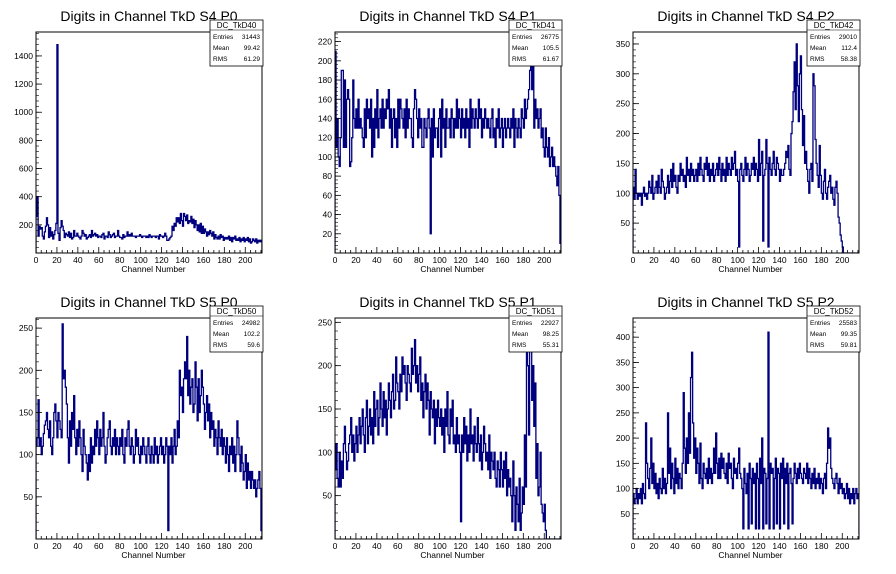 This screenshot has width=896, height=574. Describe the element at coordinates (551, 59) in the screenshot. I see `stats-value: 61.67` at that location.